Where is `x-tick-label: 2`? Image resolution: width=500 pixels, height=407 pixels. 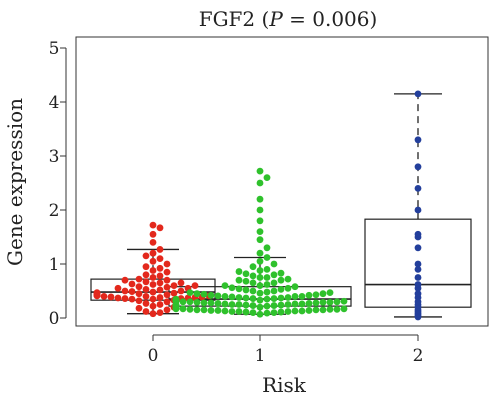 x-tick-label: 2 is located at coordinates (418, 356).